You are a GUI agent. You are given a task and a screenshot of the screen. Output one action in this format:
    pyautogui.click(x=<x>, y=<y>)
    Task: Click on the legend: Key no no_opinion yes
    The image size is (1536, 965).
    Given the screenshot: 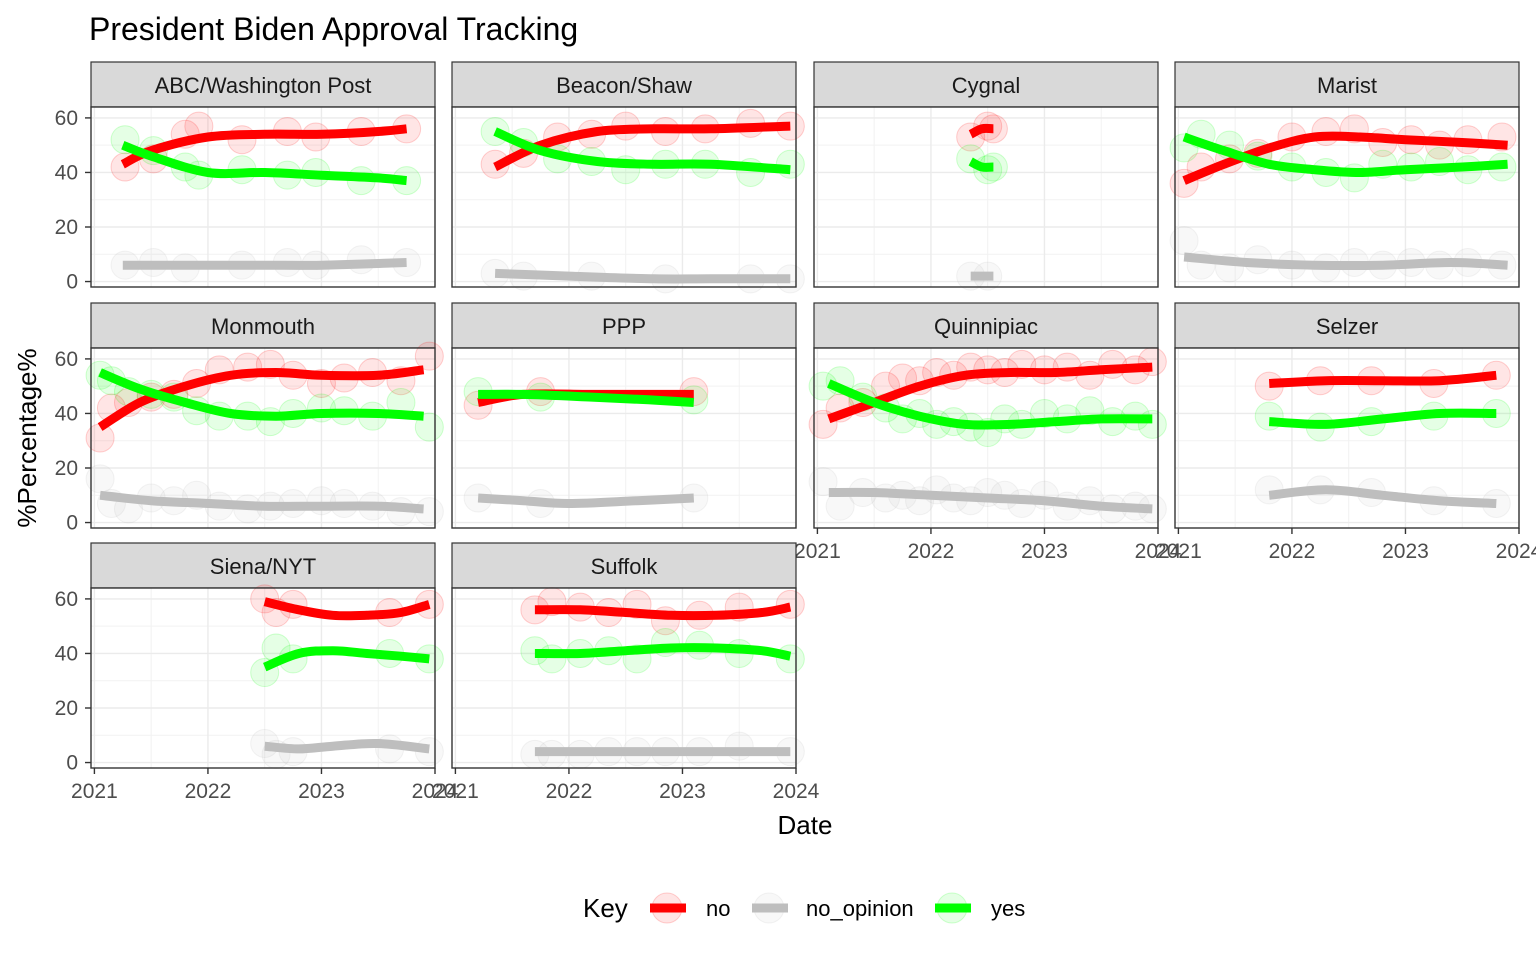 What is the action you would take?
    pyautogui.click(x=804, y=908)
    